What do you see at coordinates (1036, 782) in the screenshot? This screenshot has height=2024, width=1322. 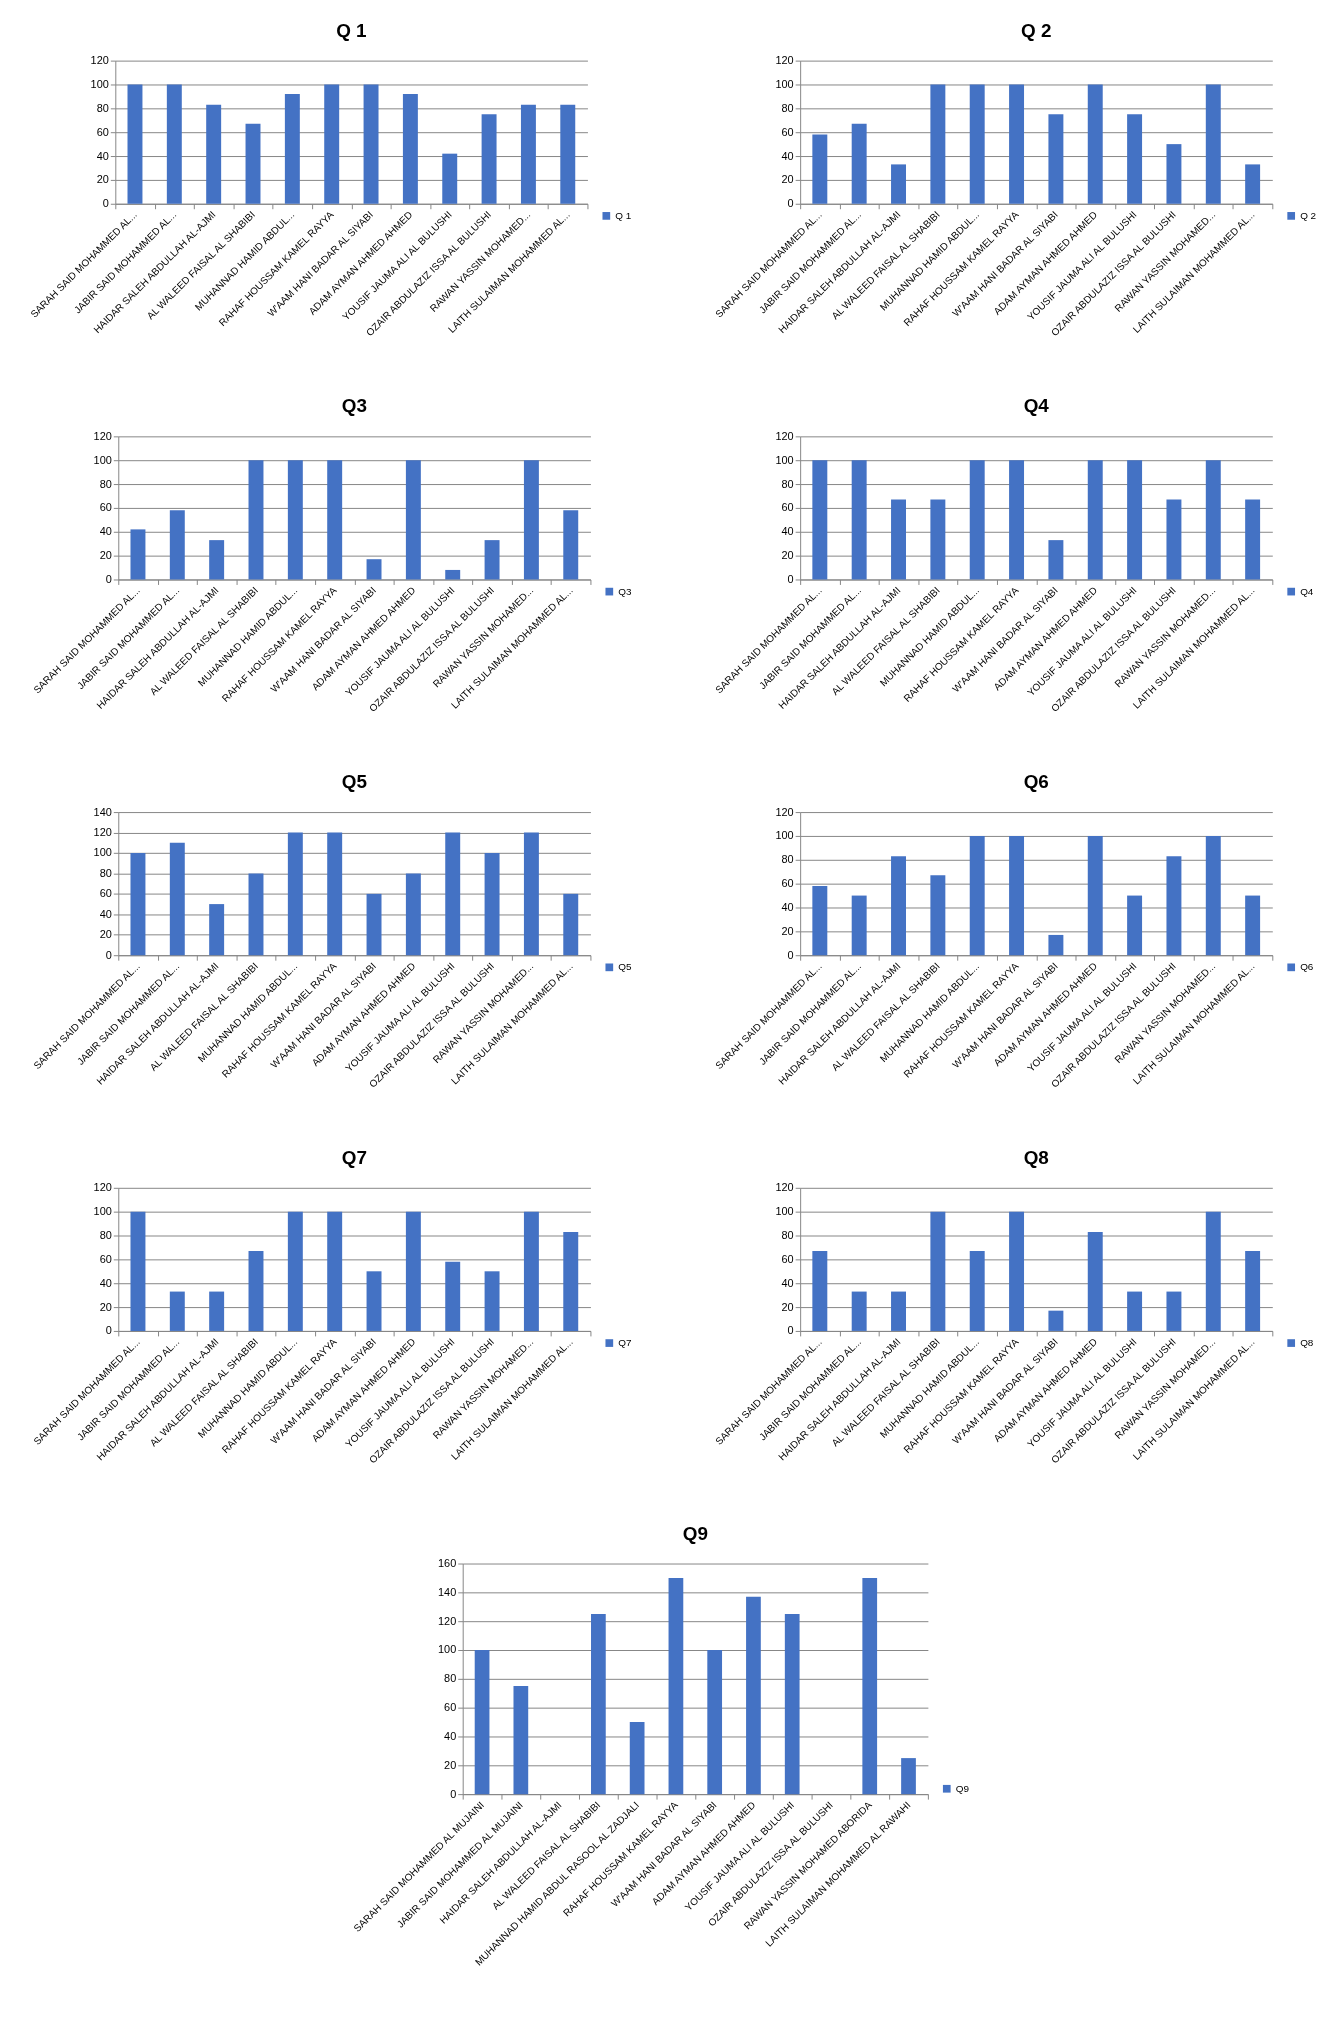 I see `chart-title: Q6` at bounding box center [1036, 782].